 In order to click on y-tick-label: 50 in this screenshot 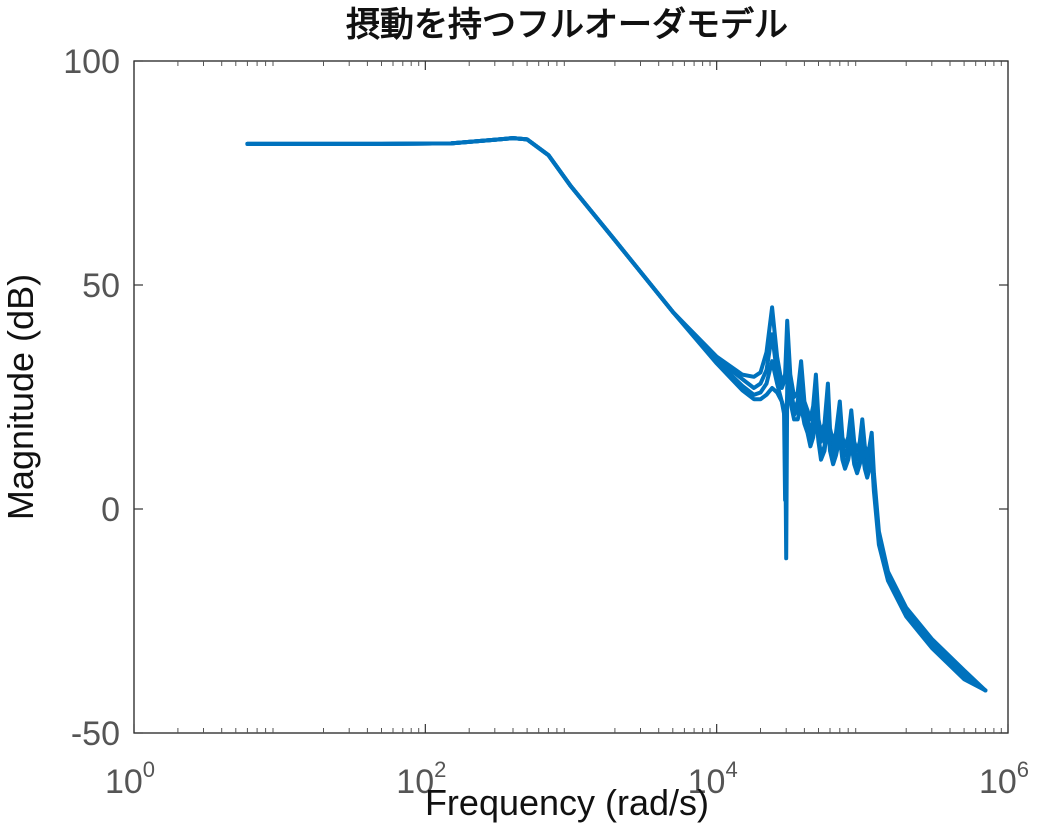, I will do `click(101, 286)`.